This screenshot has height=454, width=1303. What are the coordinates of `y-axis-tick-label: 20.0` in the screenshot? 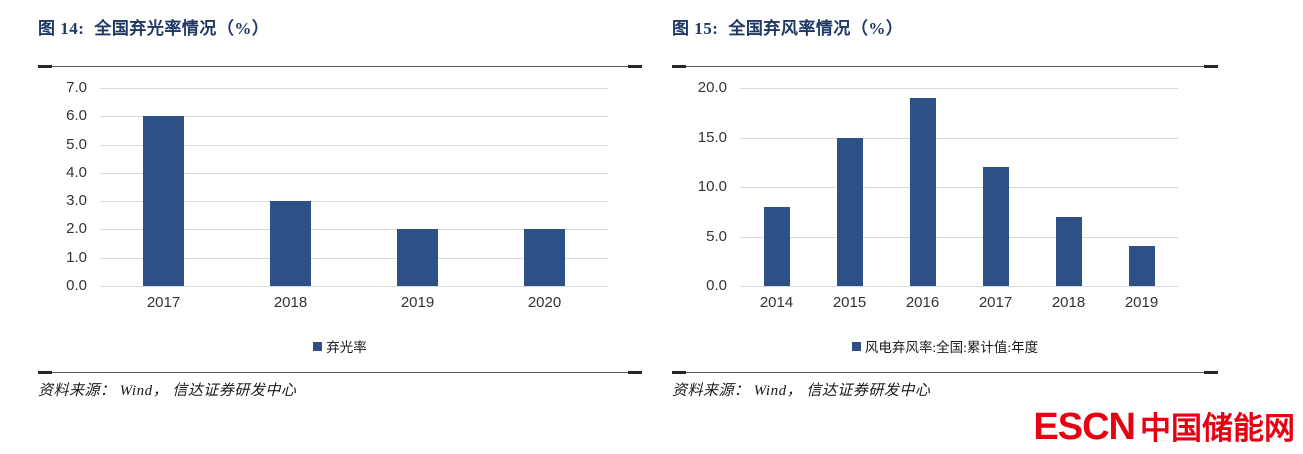 It's located at (712, 87).